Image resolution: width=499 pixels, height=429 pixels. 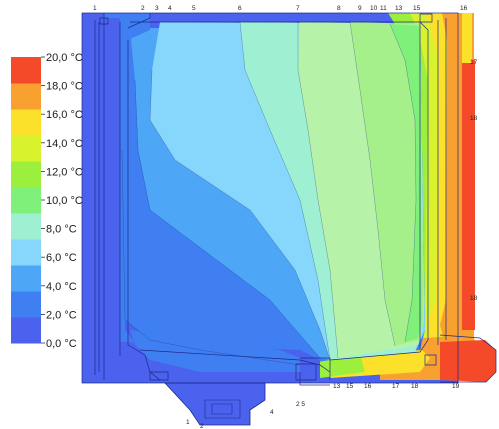 I want to click on left-frame-cold-zone, so click(x=112, y=189).